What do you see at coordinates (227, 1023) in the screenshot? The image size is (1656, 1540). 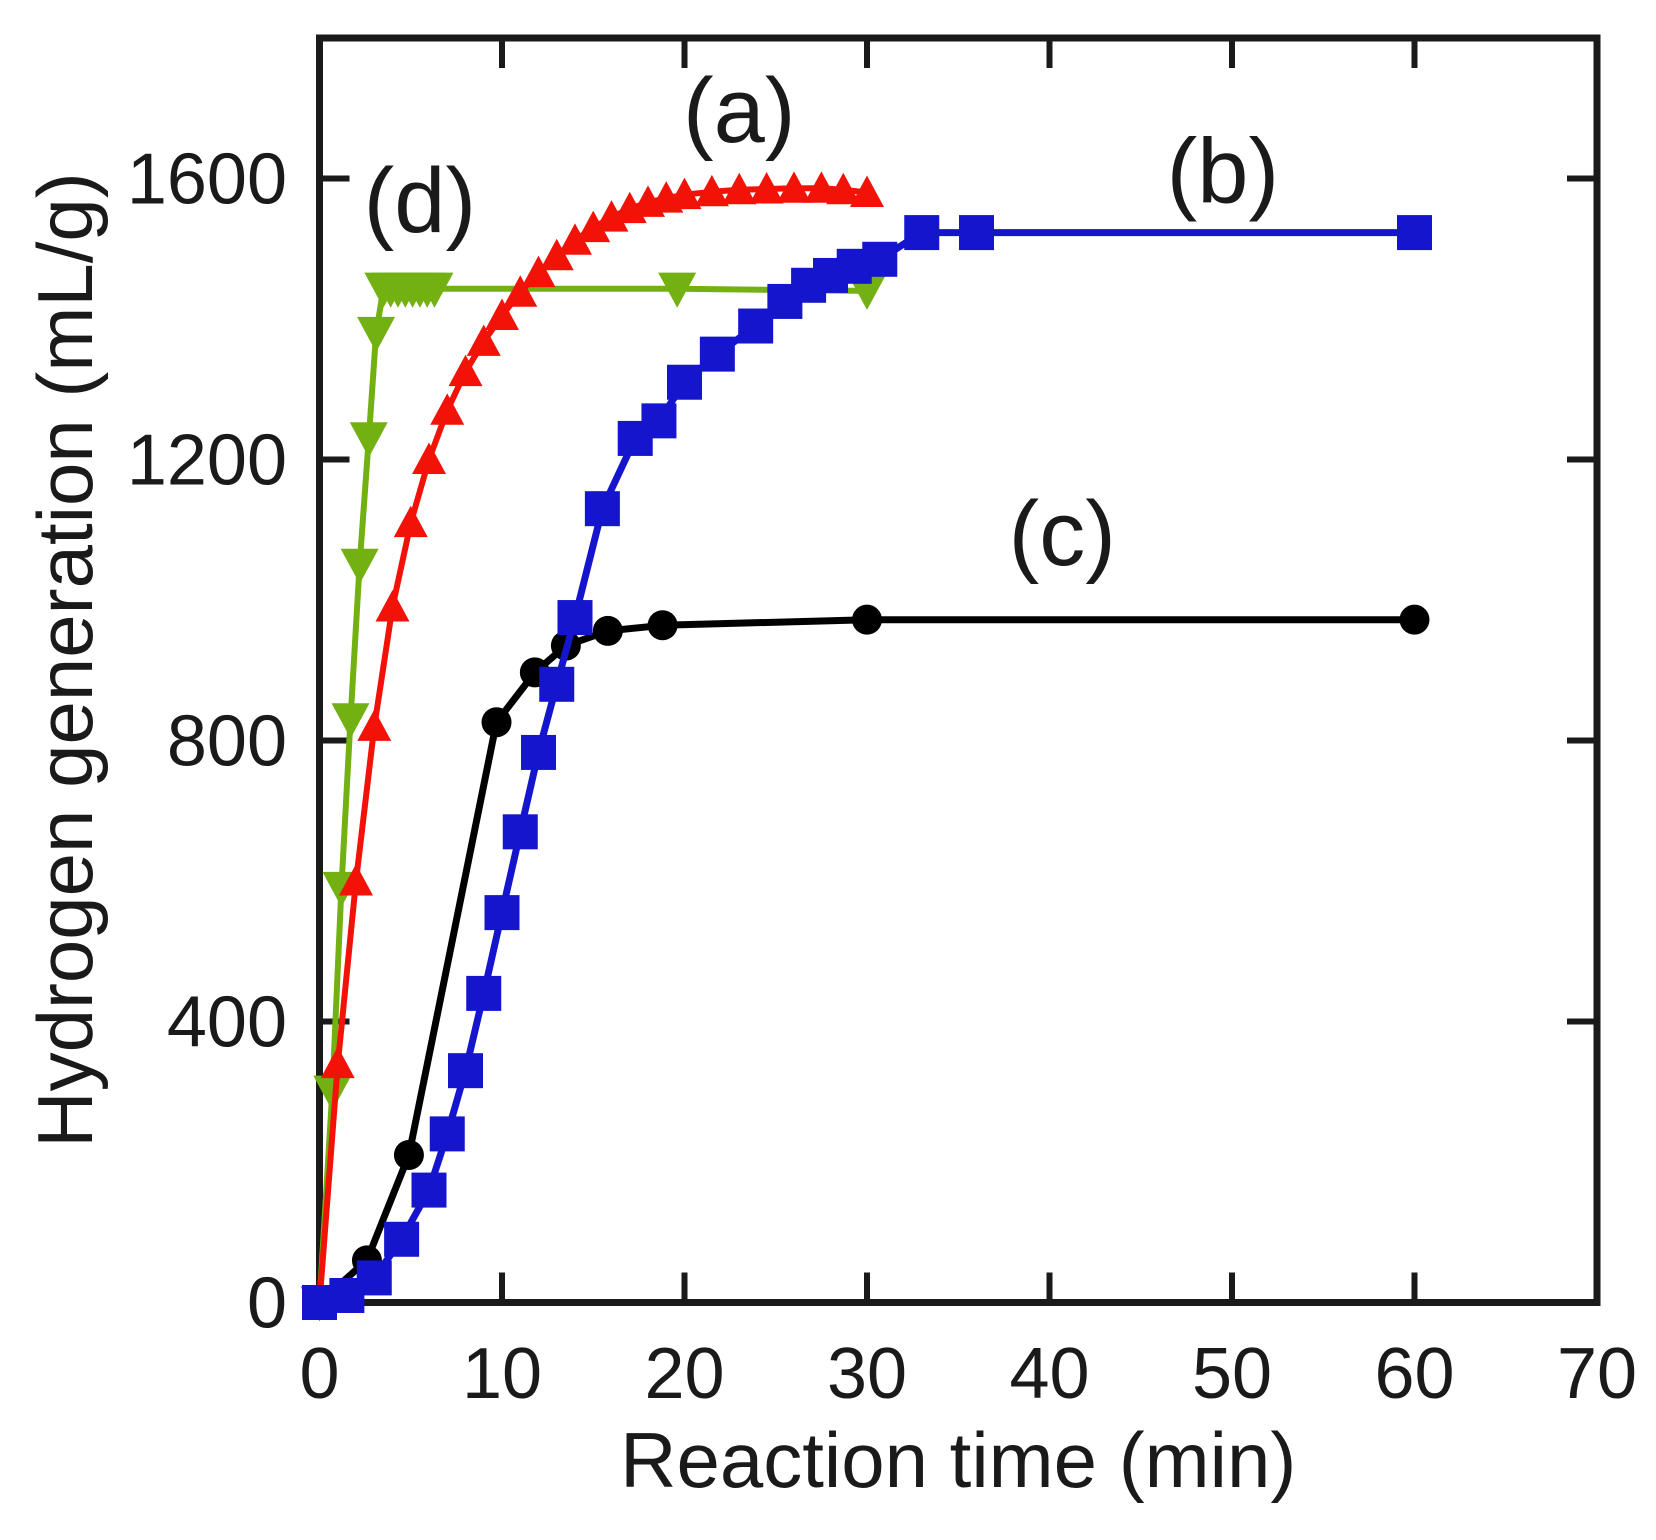 I see `y-tick-label: 400` at bounding box center [227, 1023].